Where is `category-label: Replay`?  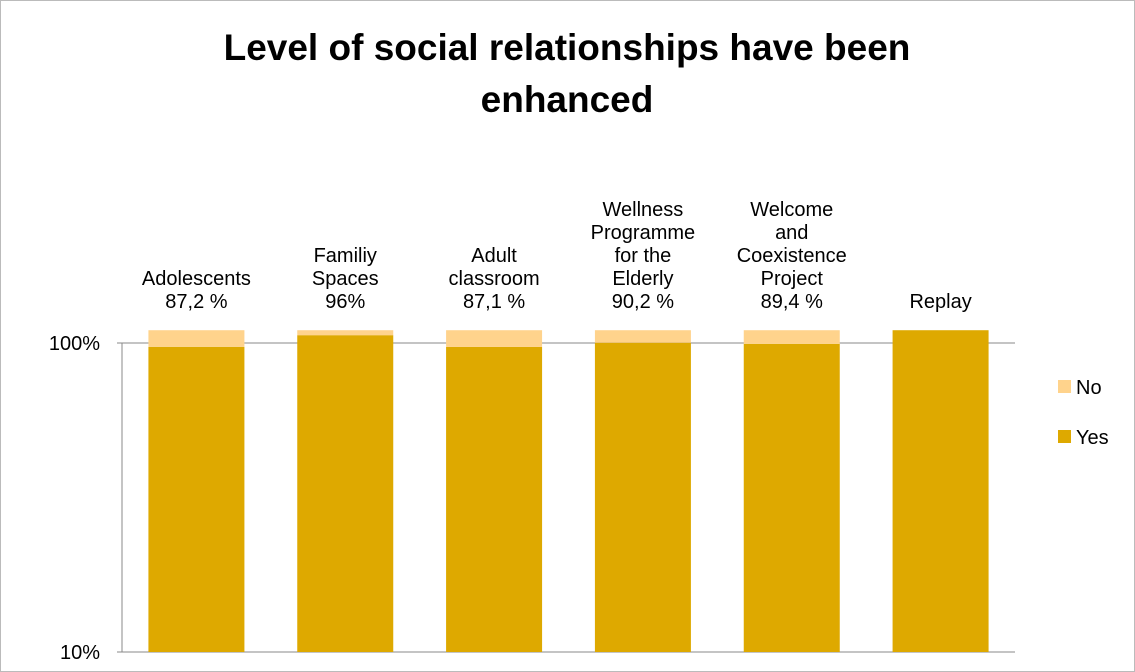 category-label: Replay is located at coordinates (940, 302).